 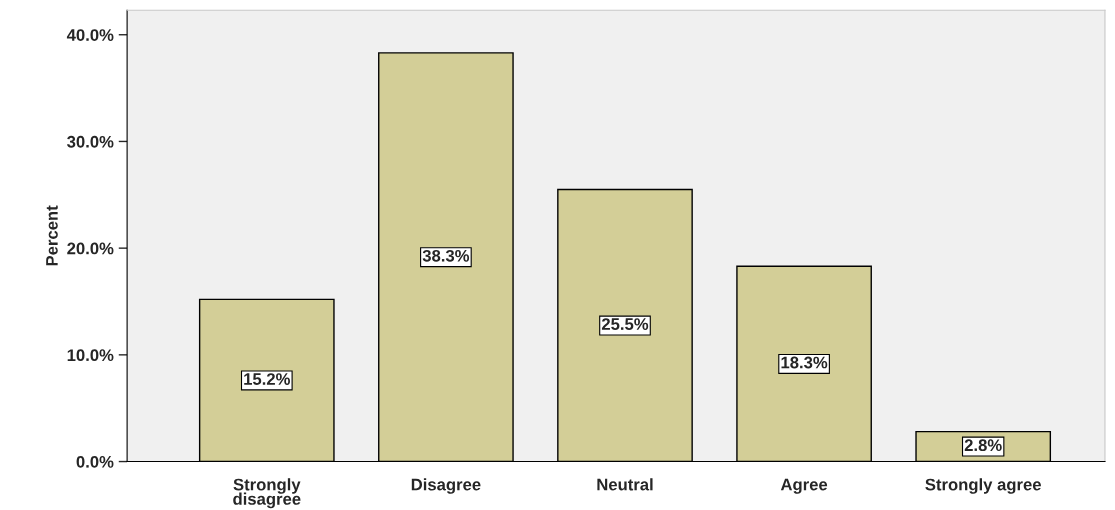 I want to click on y-tick-label: 30.0%, so click(x=90, y=141).